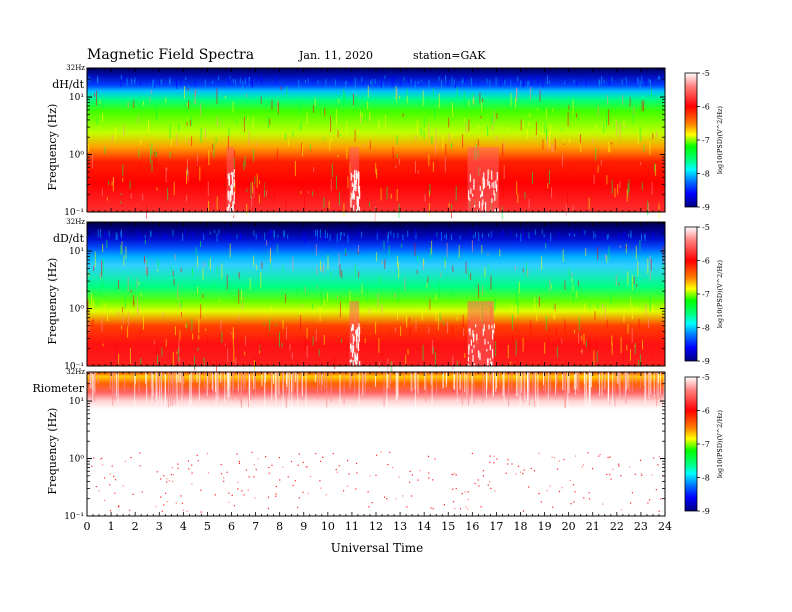 This screenshot has width=792, height=612. What do you see at coordinates (279, 526) in the screenshot?
I see `x-tick-label: 8` at bounding box center [279, 526].